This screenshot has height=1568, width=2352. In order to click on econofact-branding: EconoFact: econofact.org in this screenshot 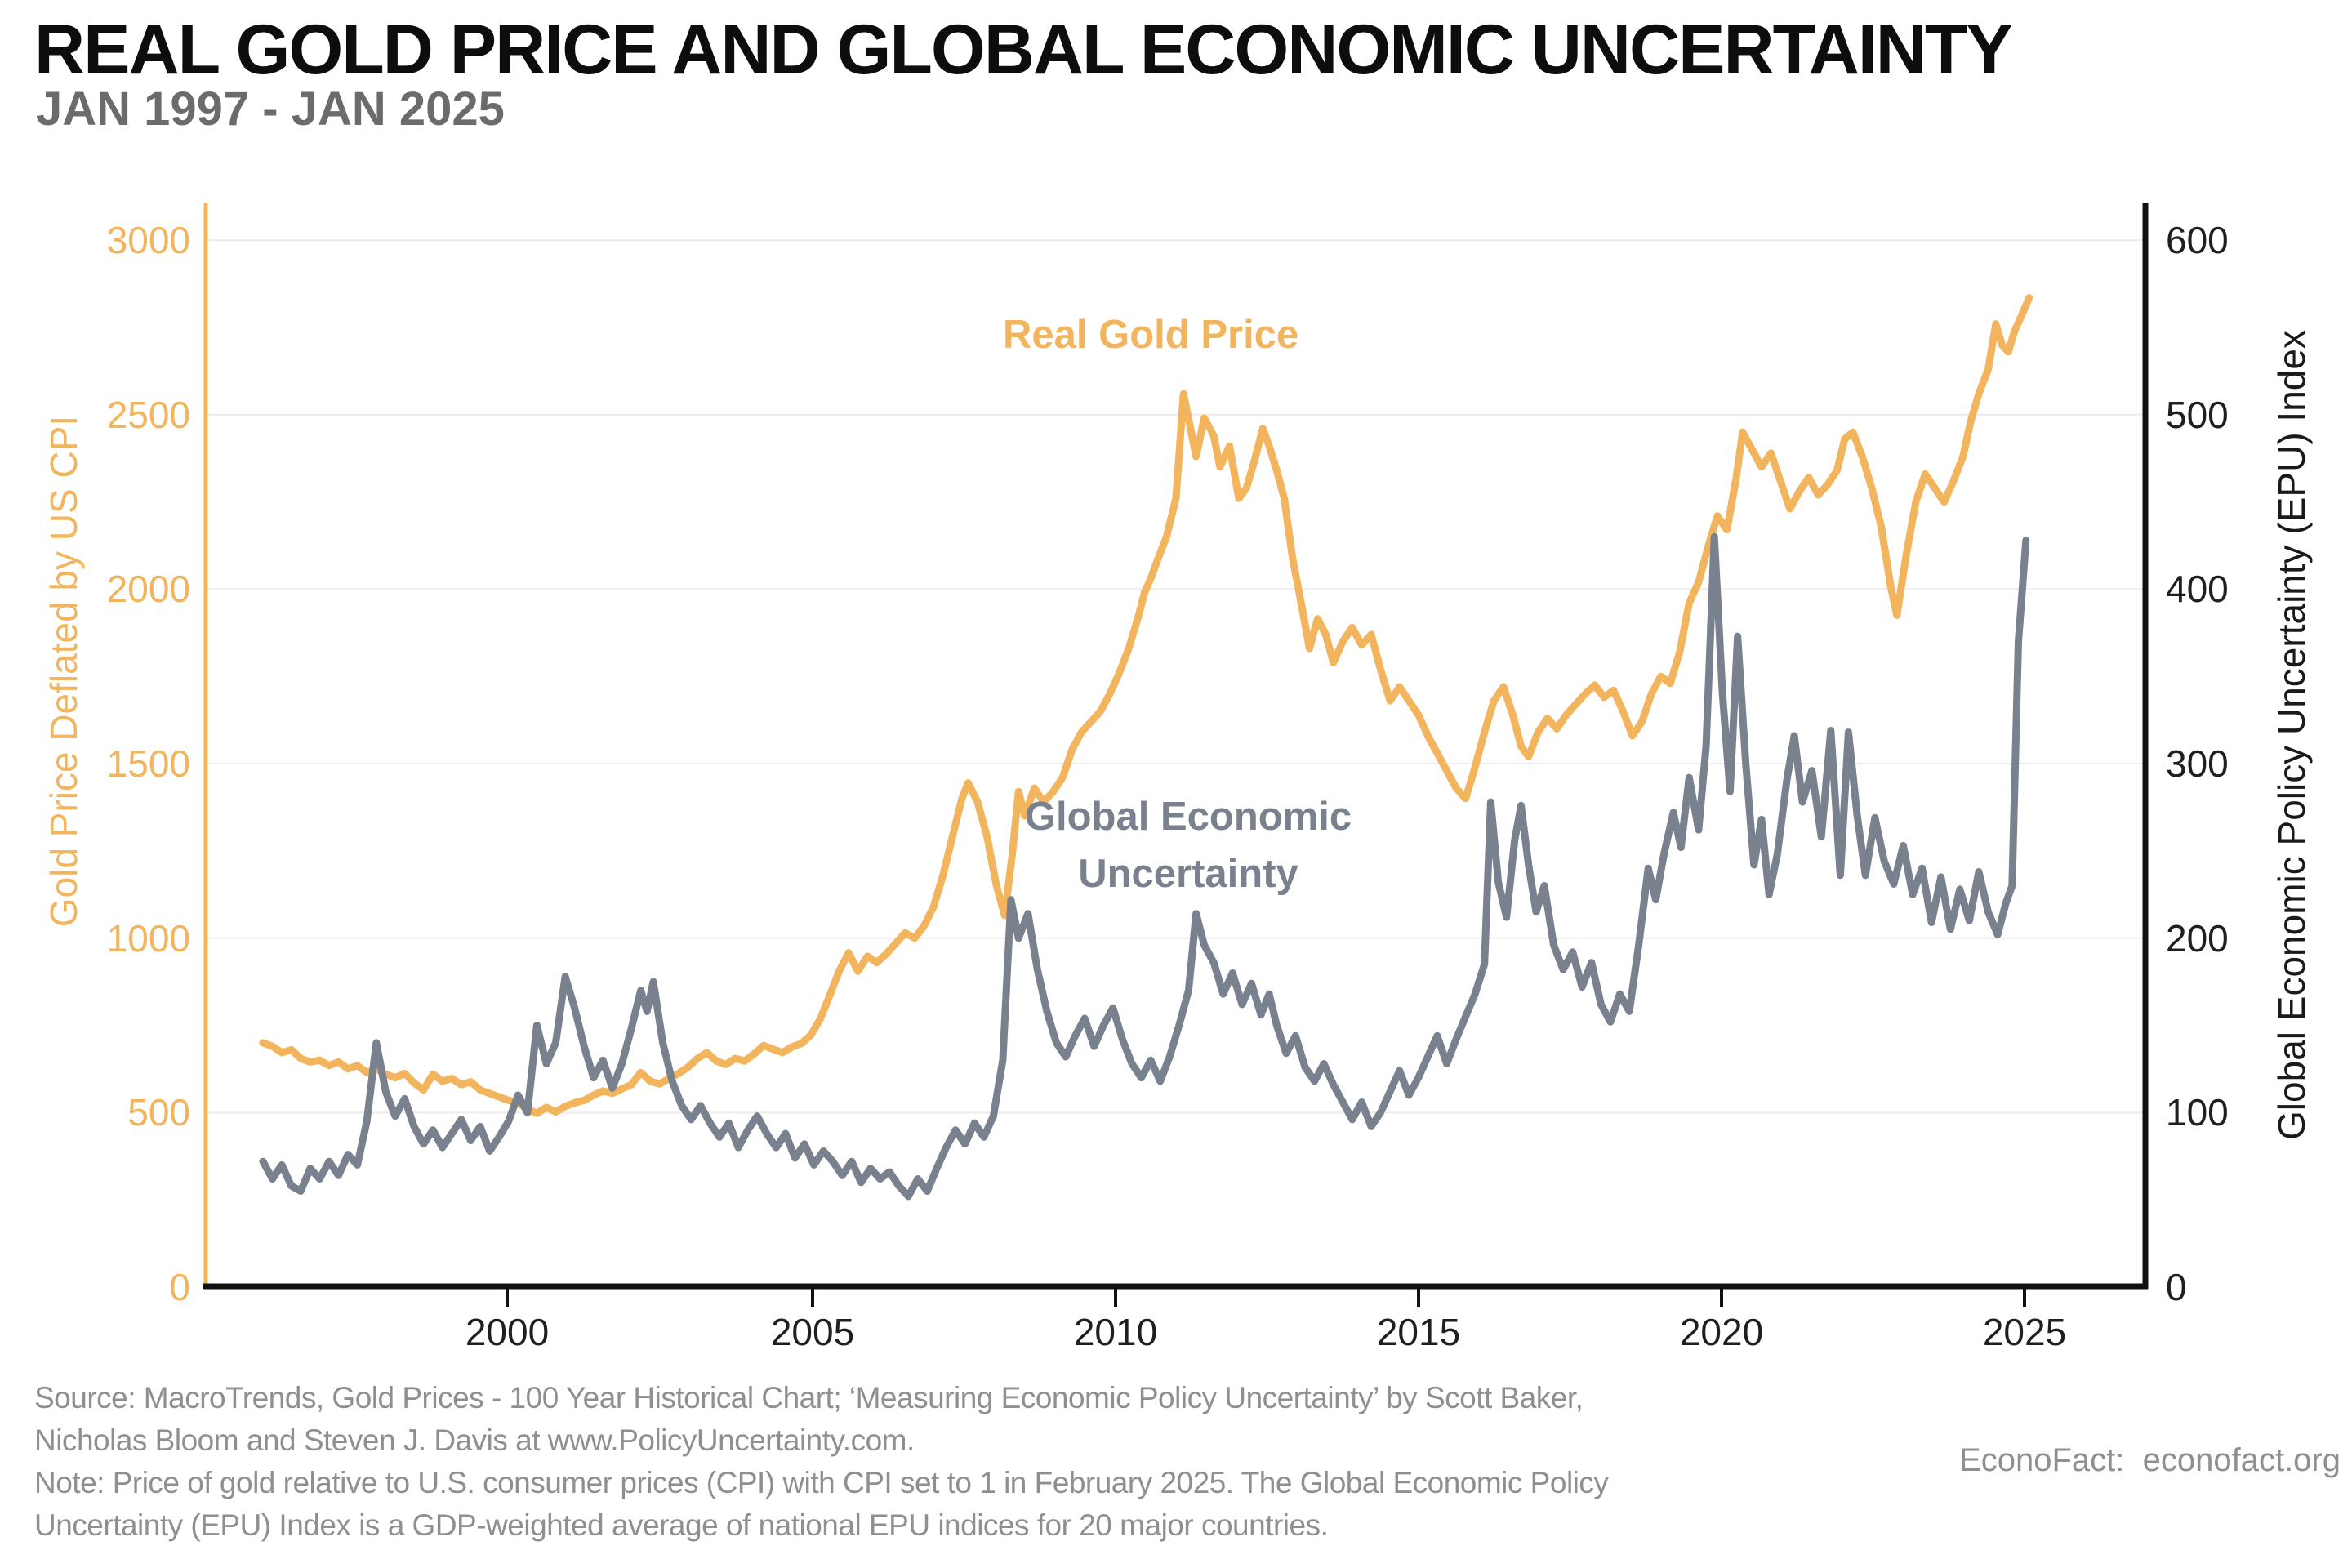, I will do `click(2150, 1460)`.